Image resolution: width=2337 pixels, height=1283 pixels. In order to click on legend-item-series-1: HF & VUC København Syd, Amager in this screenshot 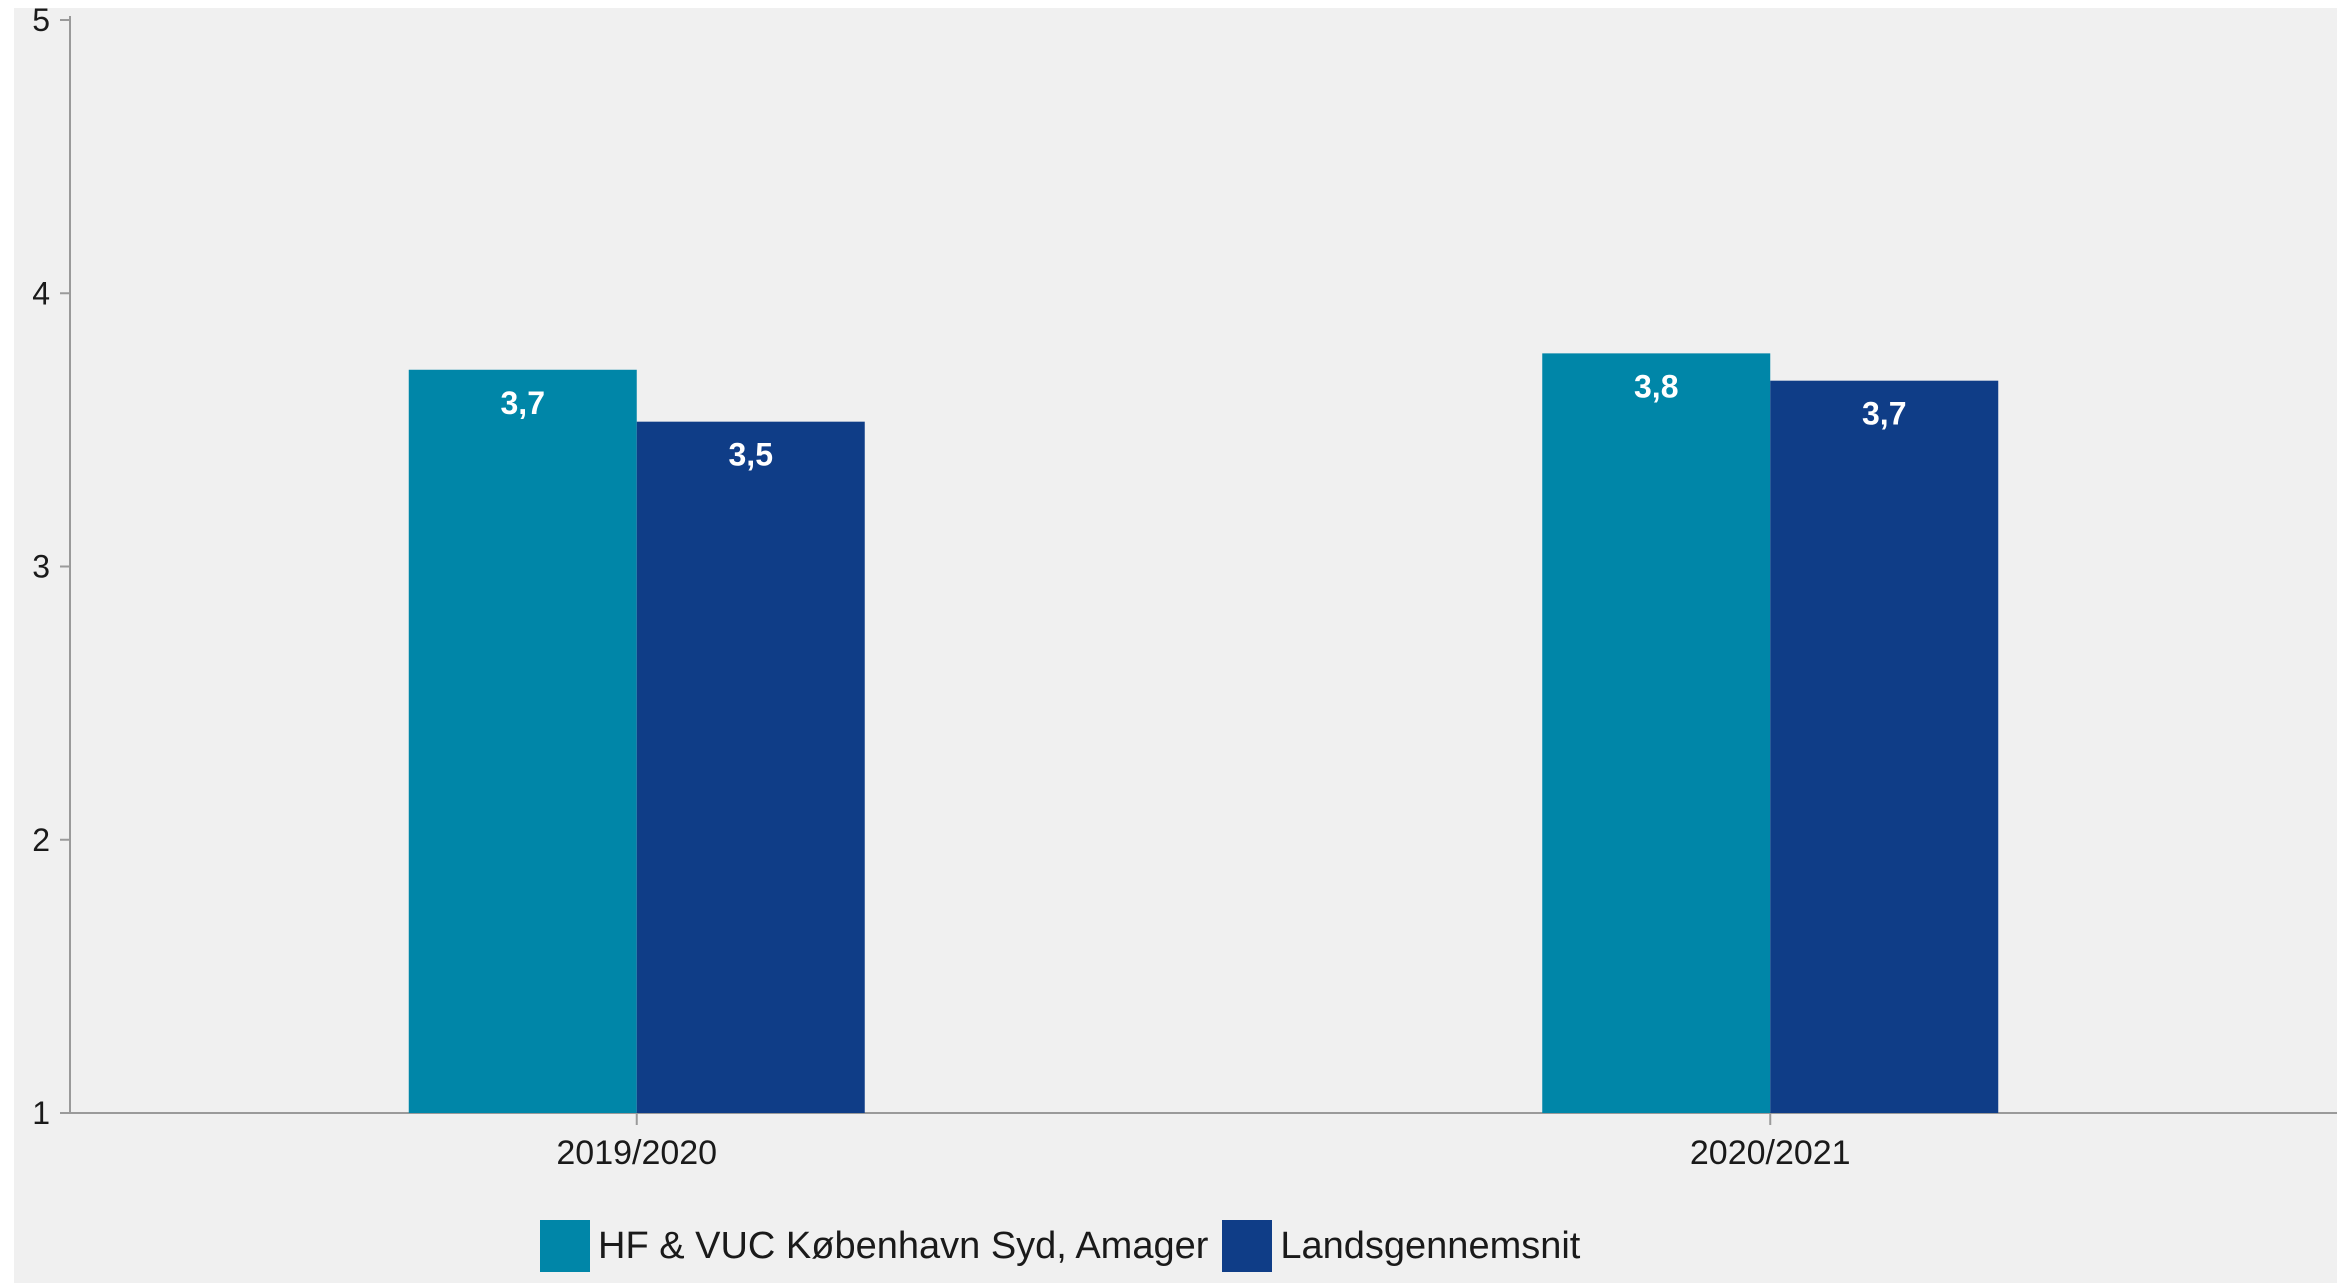, I will do `click(874, 1246)`.